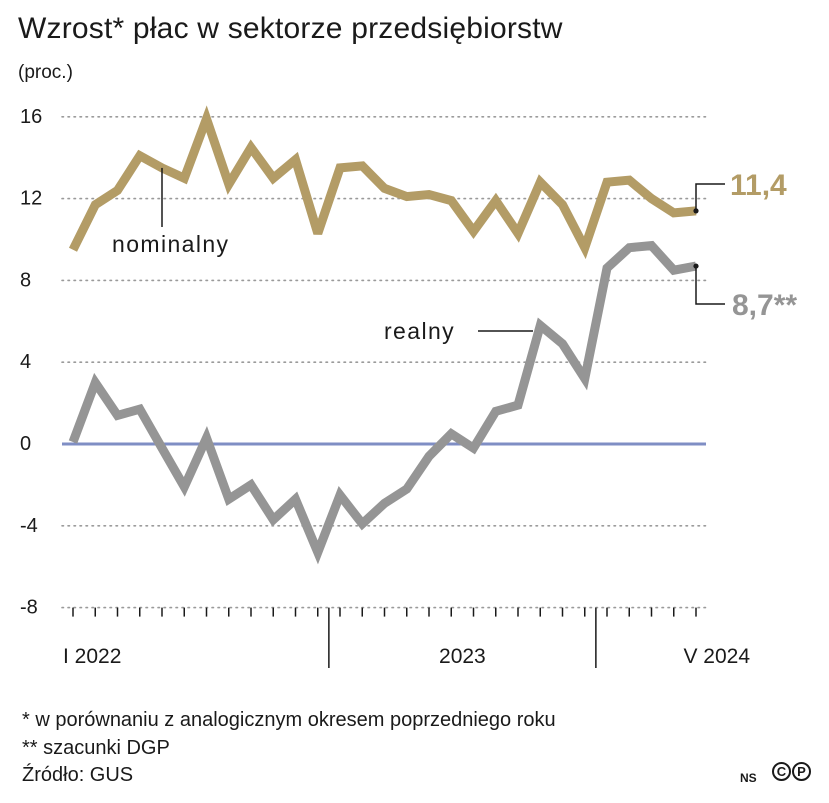 This screenshot has width=829, height=803. Describe the element at coordinates (781, 771) in the screenshot. I see `copyright-icon: C` at that location.